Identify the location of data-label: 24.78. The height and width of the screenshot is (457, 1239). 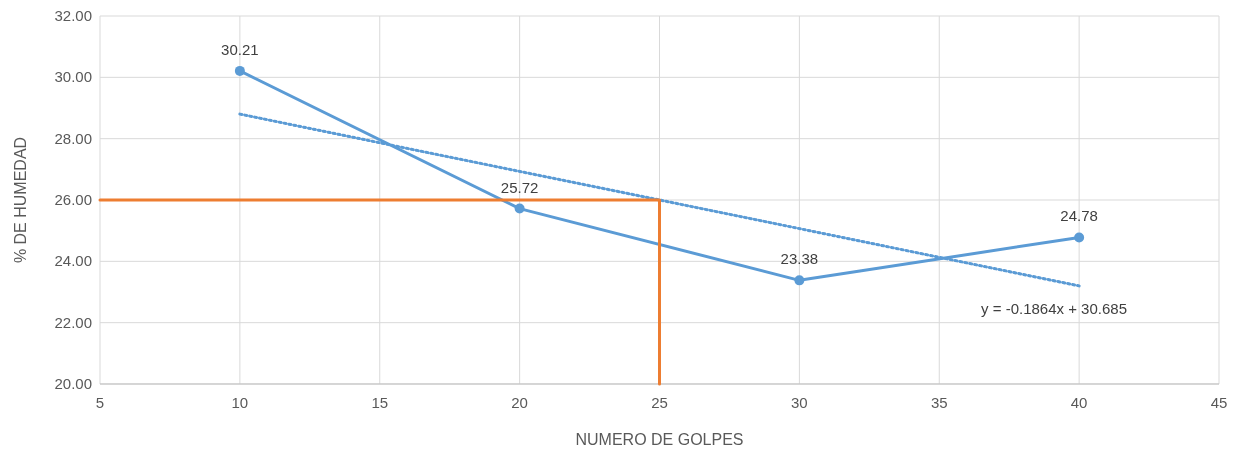
(1079, 216).